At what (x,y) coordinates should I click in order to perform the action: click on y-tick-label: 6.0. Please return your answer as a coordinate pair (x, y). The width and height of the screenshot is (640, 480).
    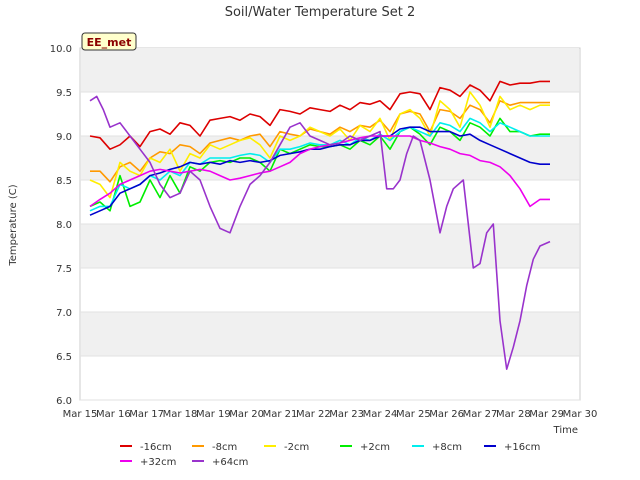
    Looking at the image, I should click on (64, 401).